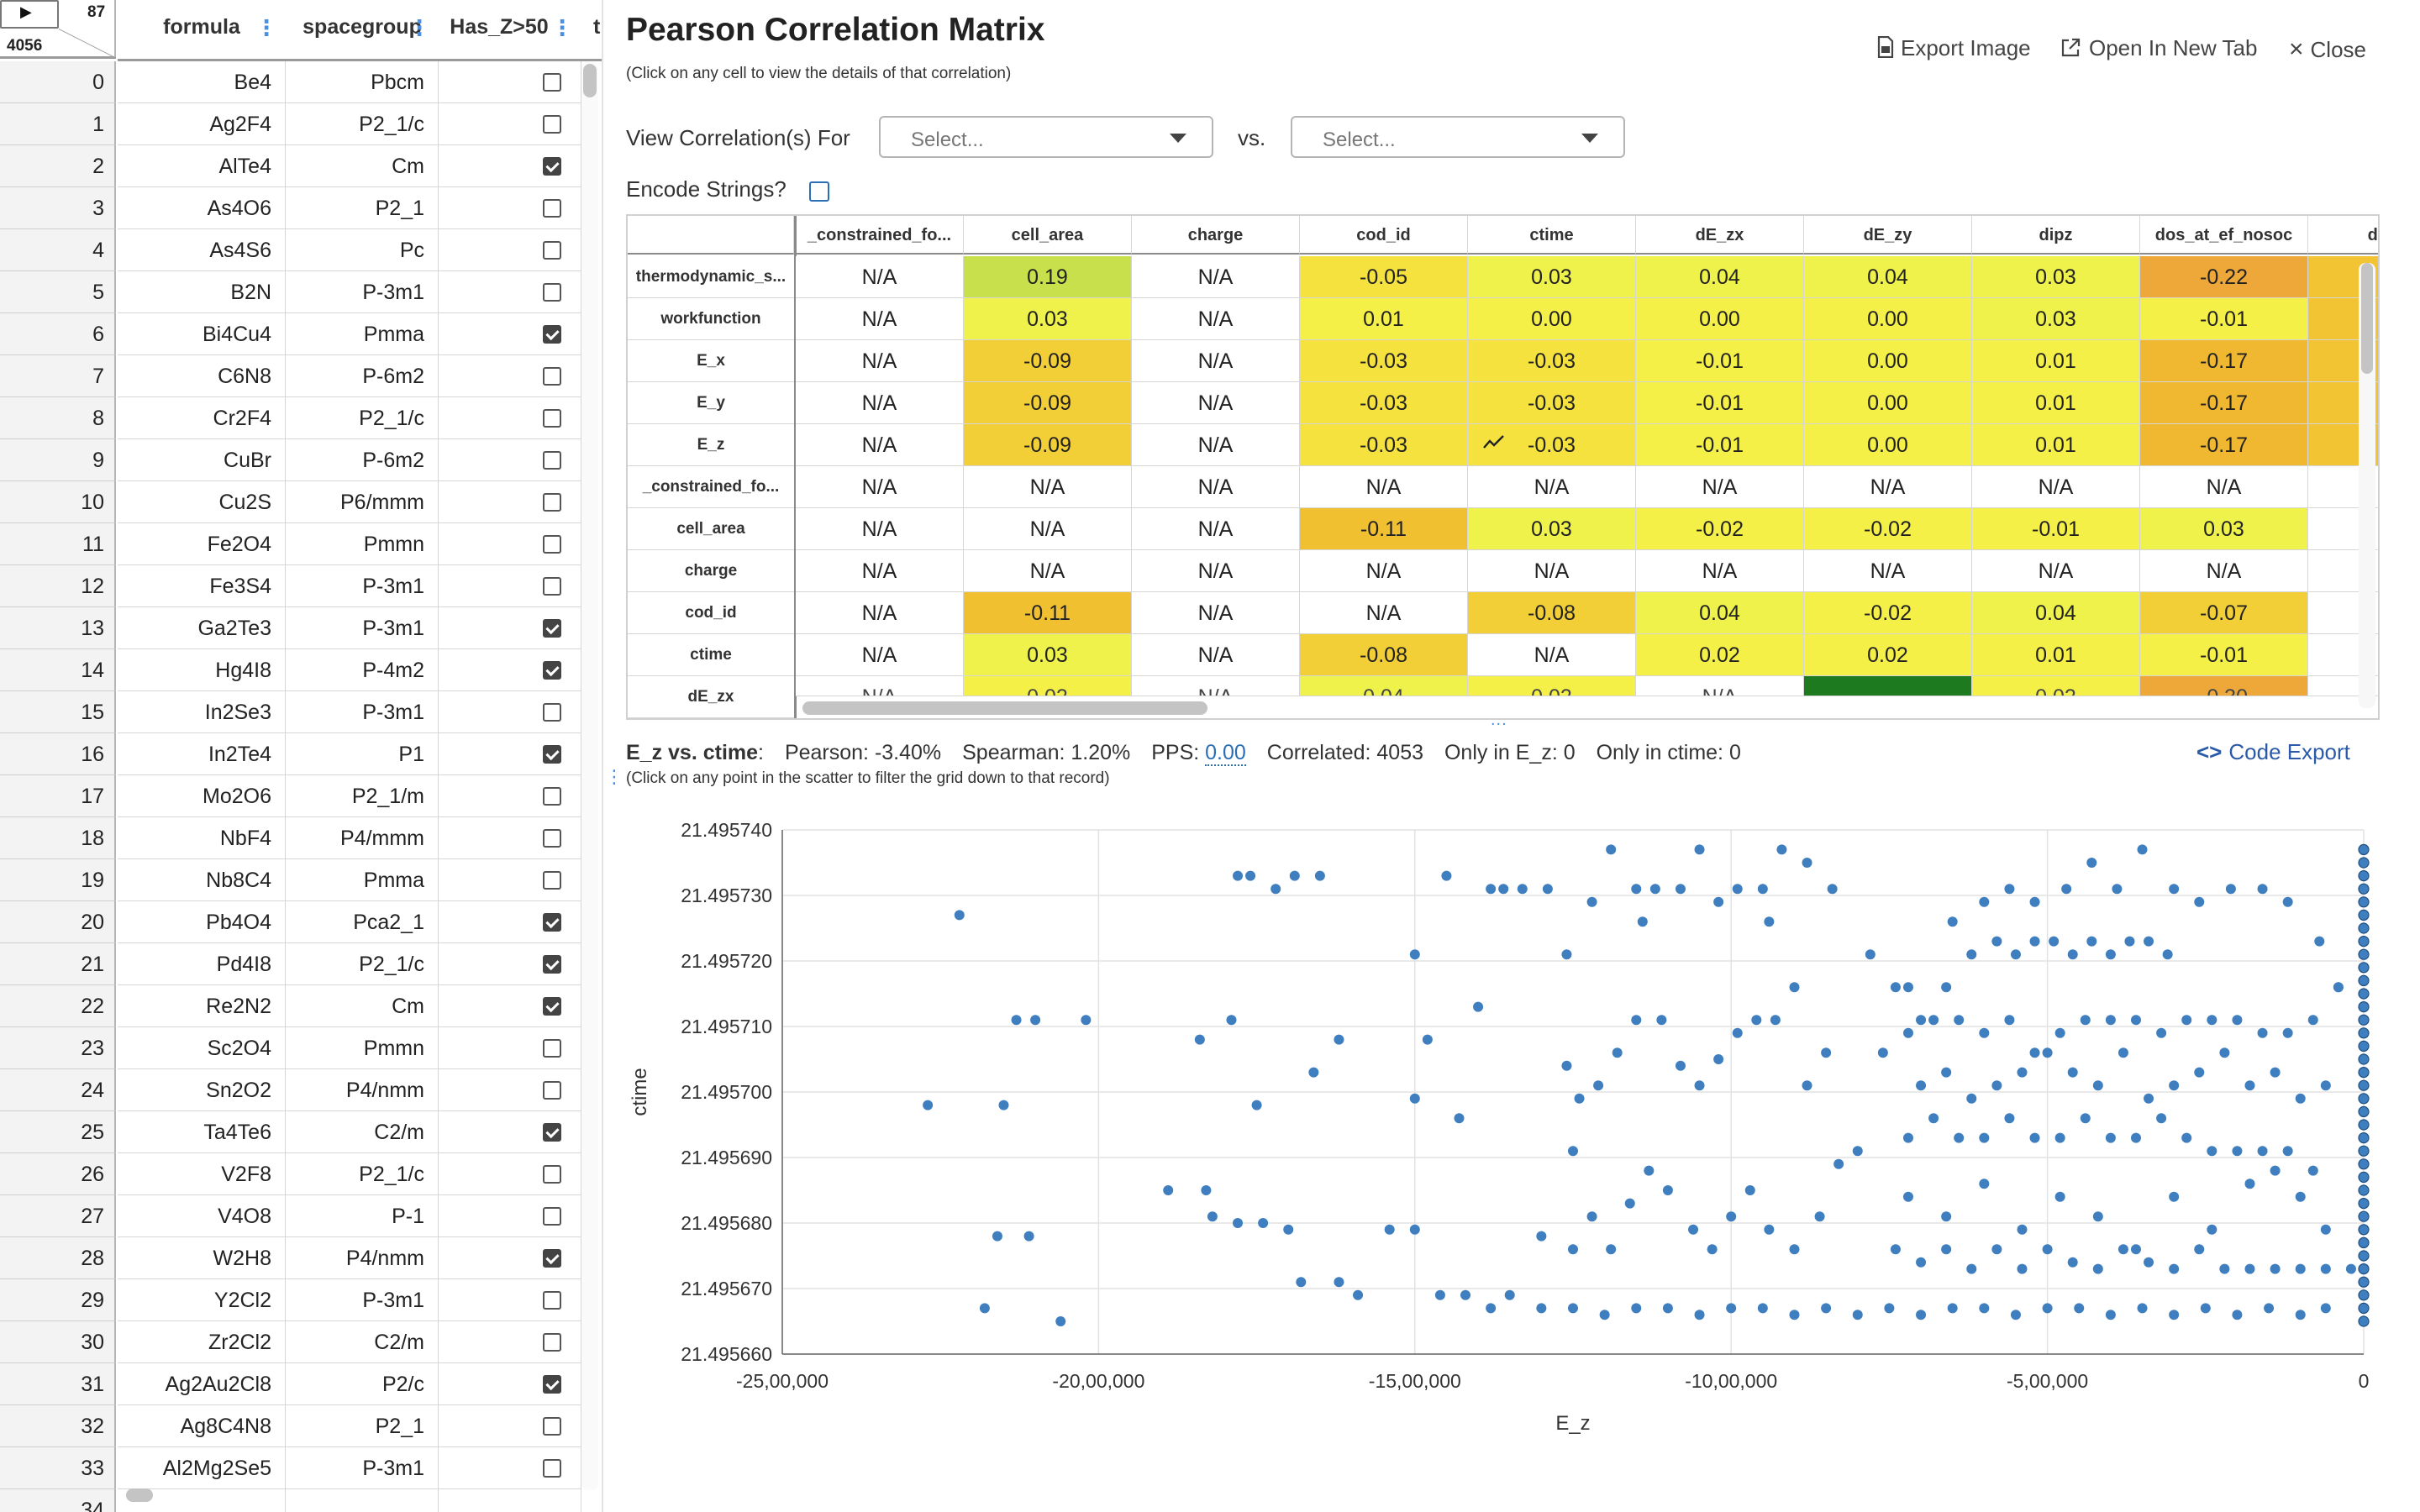 This screenshot has height=1512, width=2420. Describe the element at coordinates (1384, 655) in the screenshot. I see `matrix-cell: -0.08` at that location.